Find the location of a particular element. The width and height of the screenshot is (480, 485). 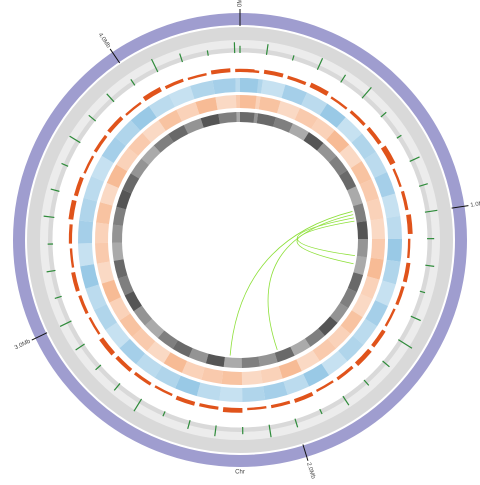

tick-label: 0Mb is located at coordinates (241, 3).